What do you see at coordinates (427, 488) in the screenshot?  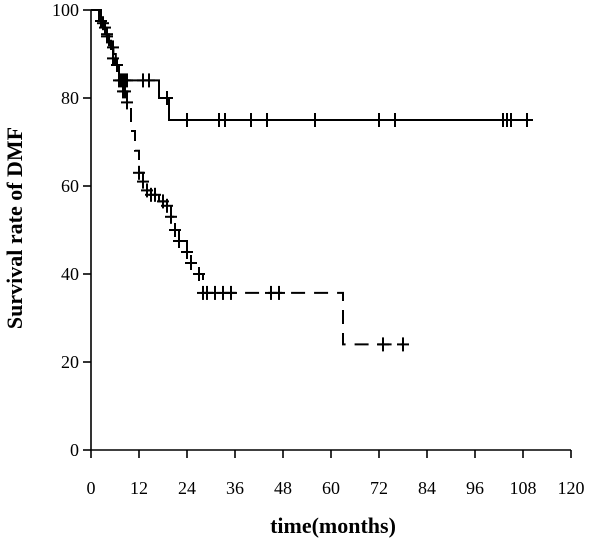 I see `x-tick-label: 84` at bounding box center [427, 488].